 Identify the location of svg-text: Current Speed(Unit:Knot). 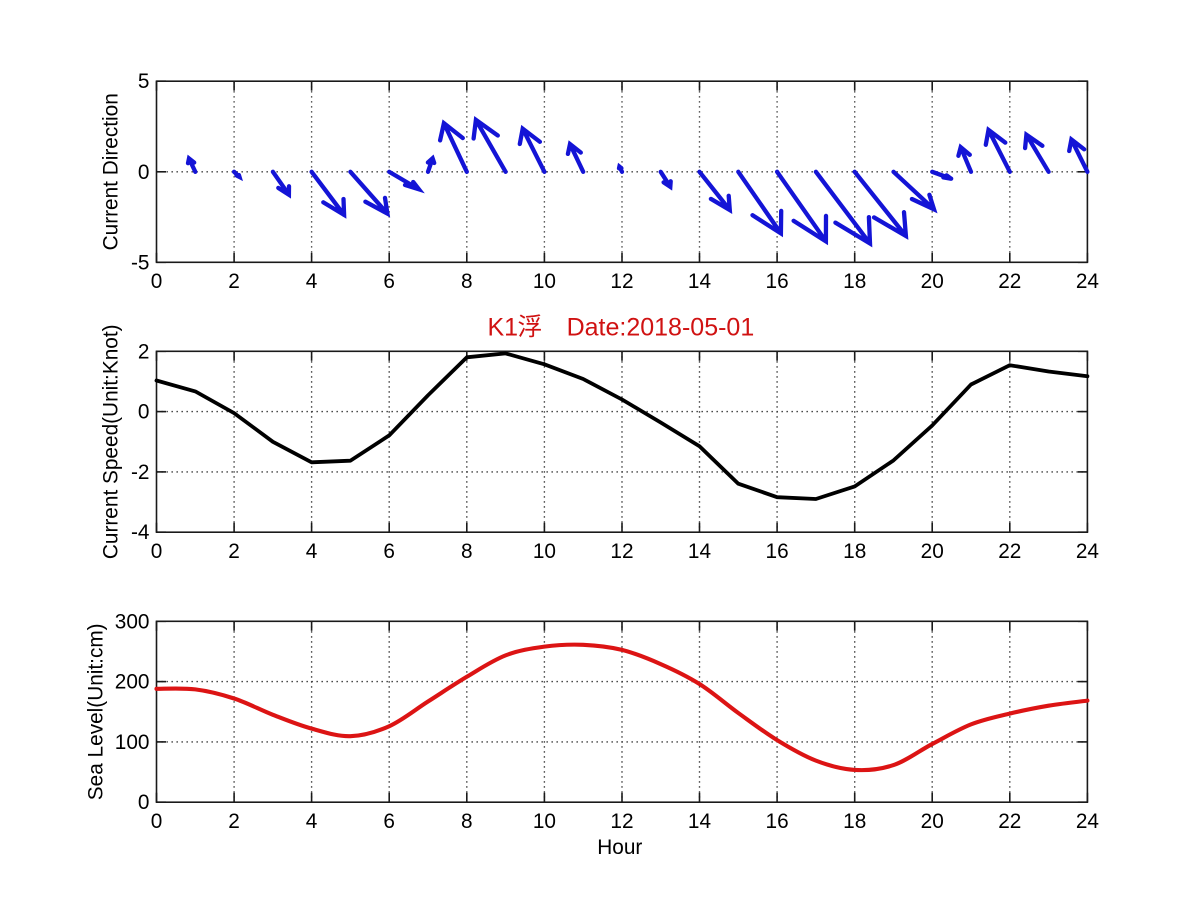
(111, 441).